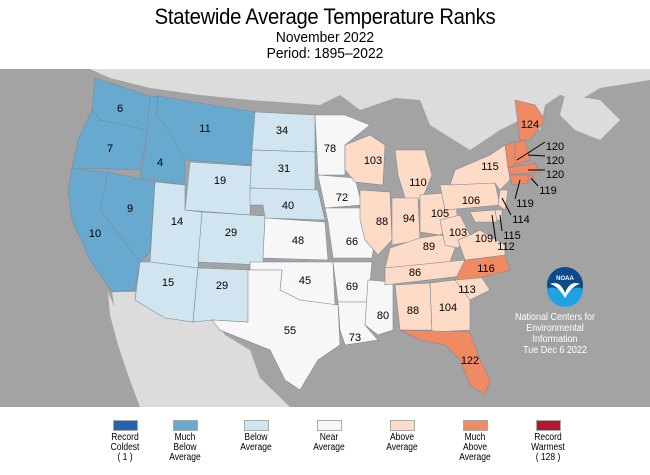  I want to click on legend-item-much-below: Much Below Average, so click(185, 441).